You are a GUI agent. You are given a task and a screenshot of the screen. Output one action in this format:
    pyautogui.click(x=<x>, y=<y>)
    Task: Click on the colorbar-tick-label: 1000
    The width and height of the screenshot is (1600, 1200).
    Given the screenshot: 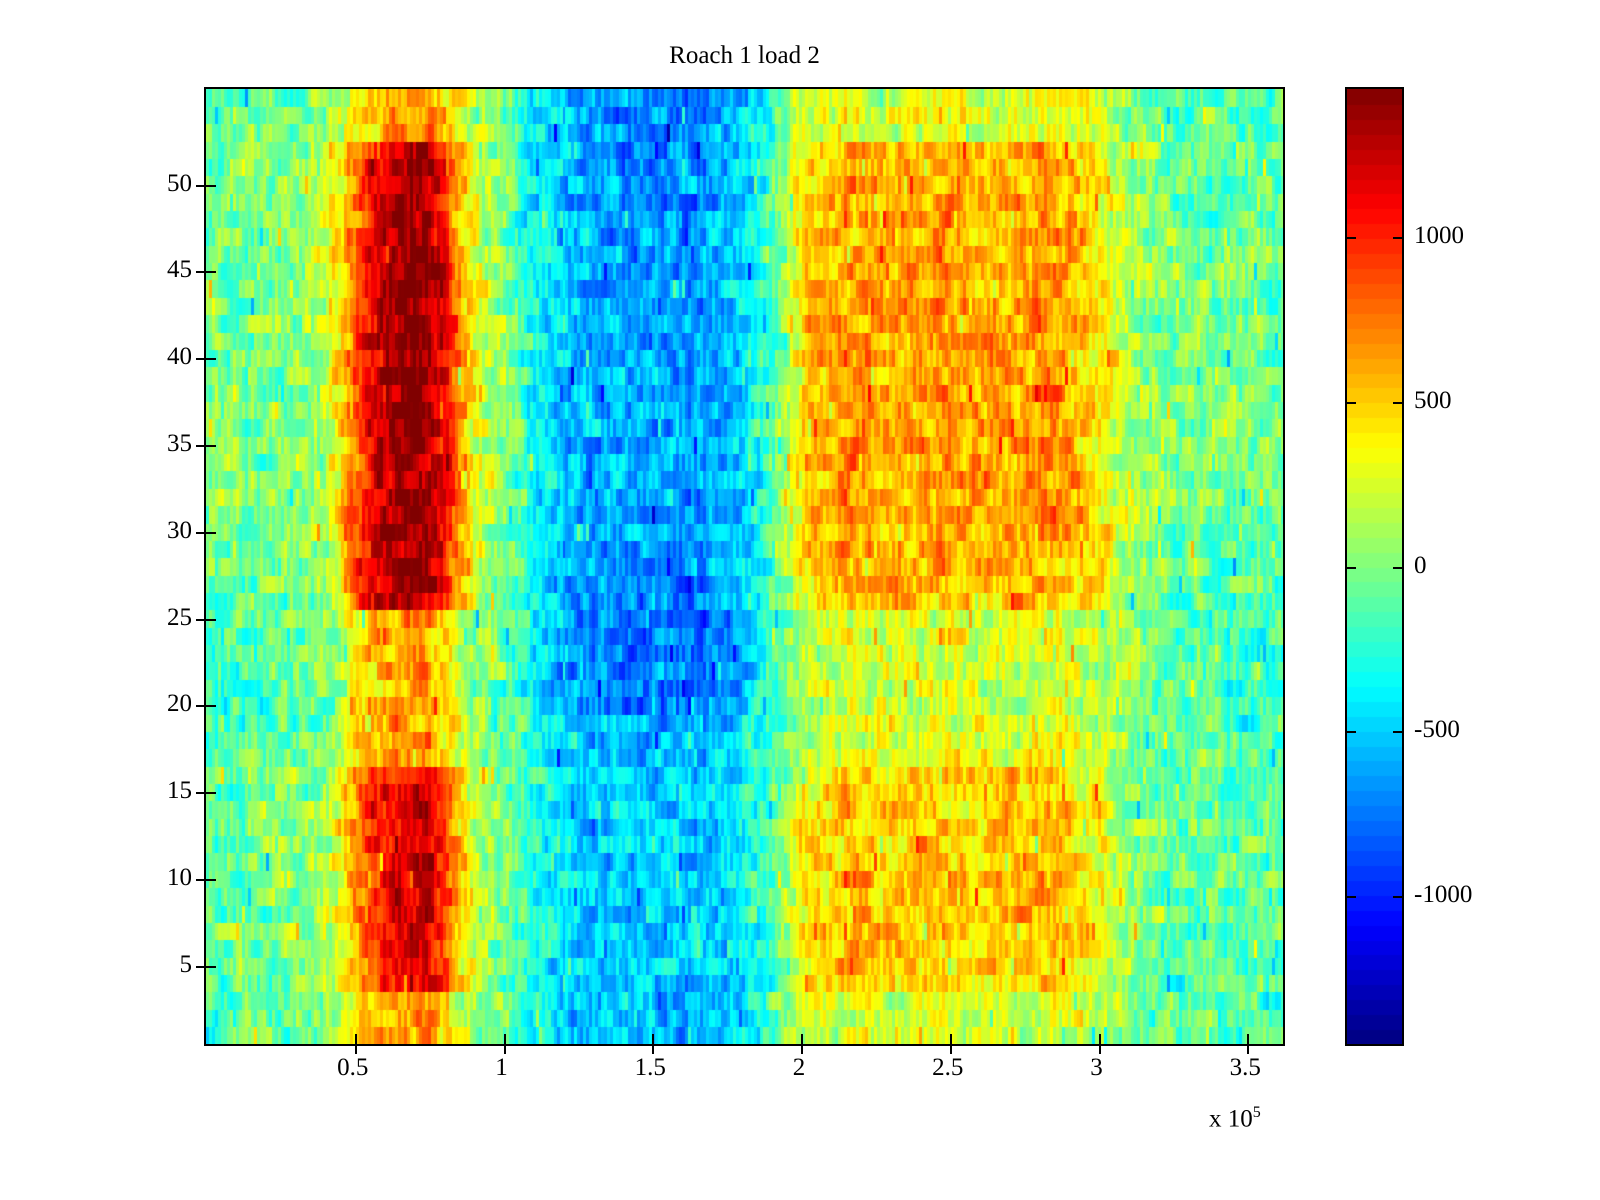 What is the action you would take?
    pyautogui.click(x=1439, y=236)
    